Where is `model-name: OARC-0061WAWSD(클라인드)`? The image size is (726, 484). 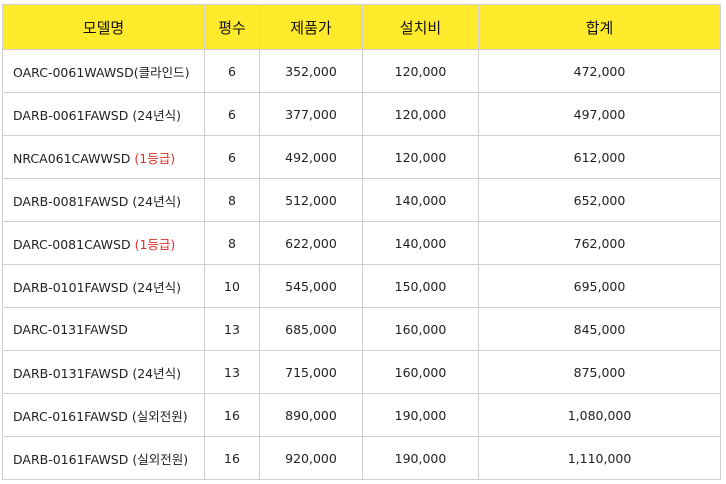 model-name: OARC-0061WAWSD(클라인드) is located at coordinates (101, 72).